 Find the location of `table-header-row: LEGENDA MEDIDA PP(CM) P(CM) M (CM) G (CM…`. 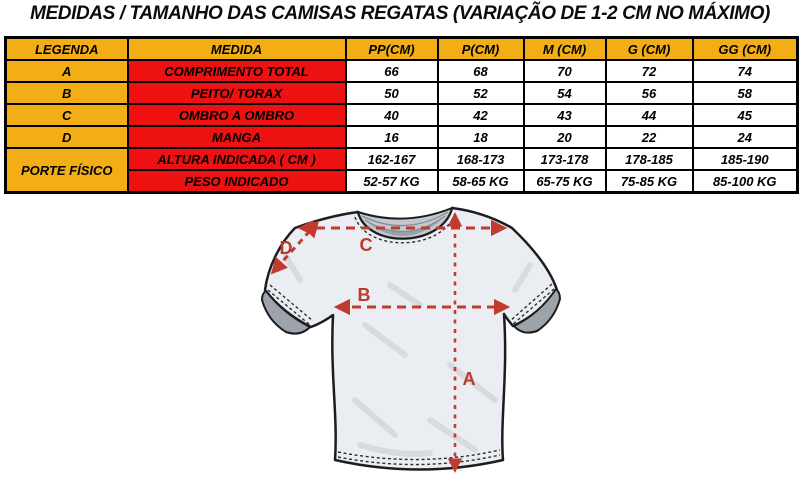

table-header-row: LEGENDA MEDIDA PP(CM) P(CM) M (CM) G (CM… is located at coordinates (401, 48).